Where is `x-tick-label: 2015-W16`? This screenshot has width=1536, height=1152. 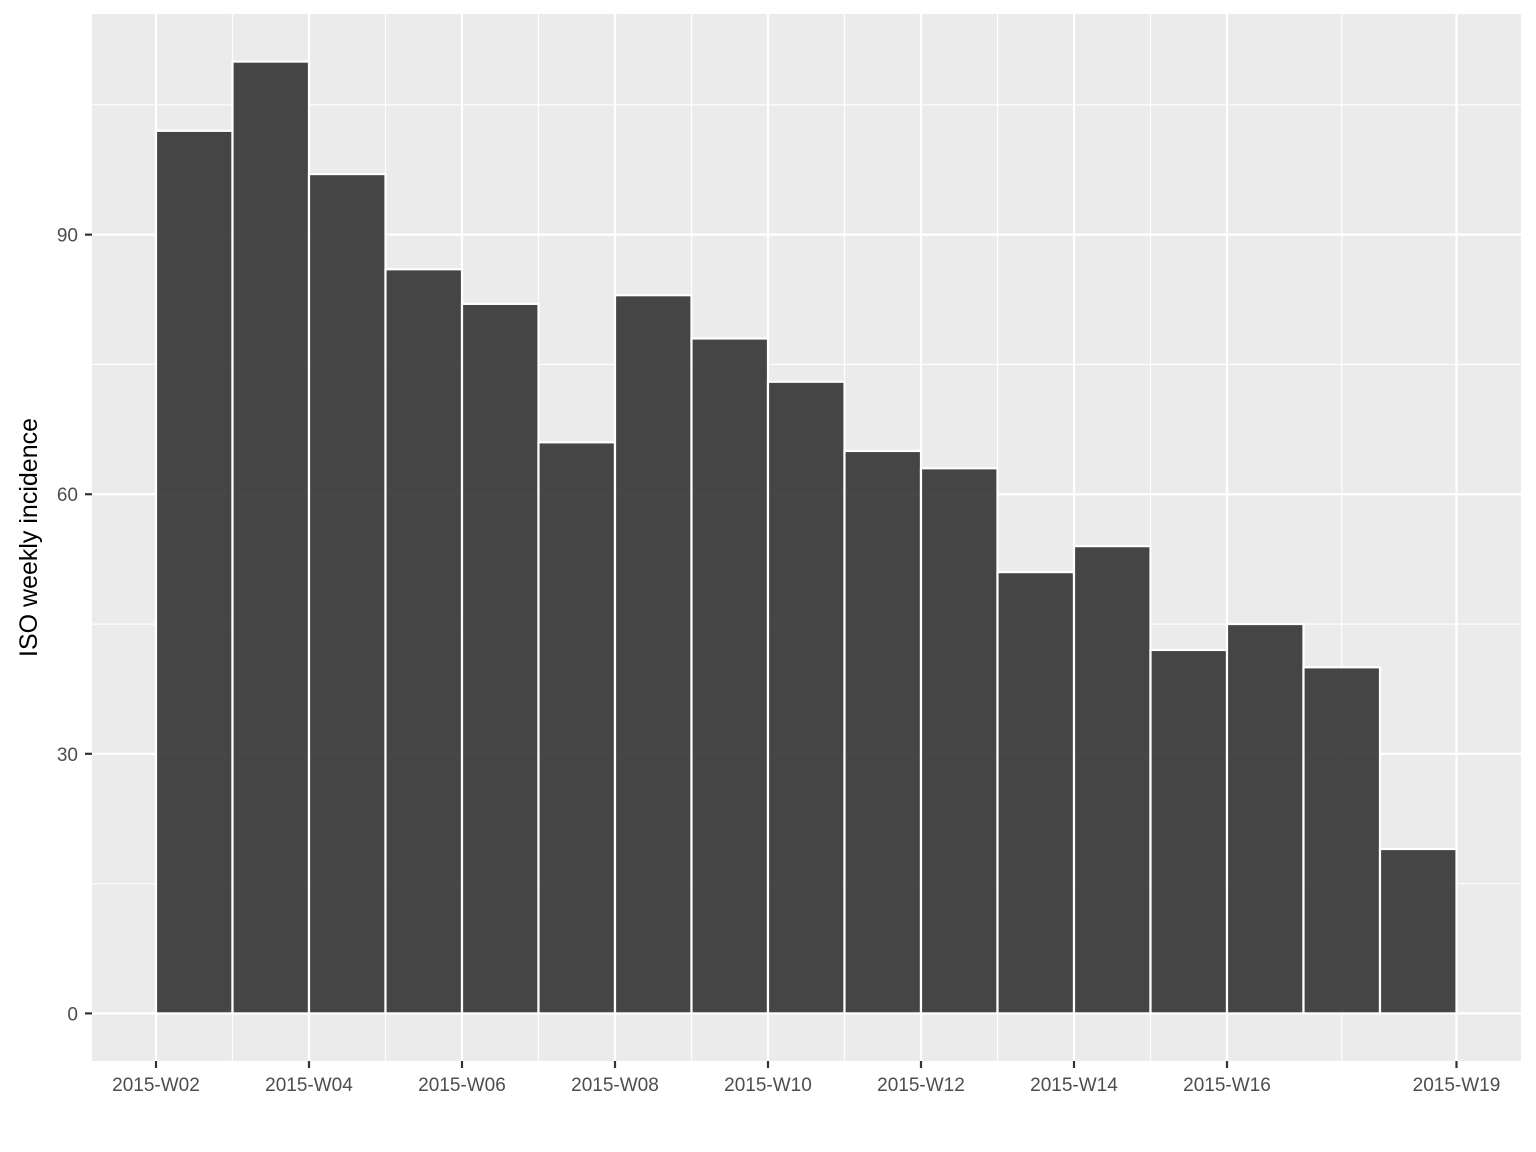
x-tick-label: 2015-W16 is located at coordinates (1227, 1085).